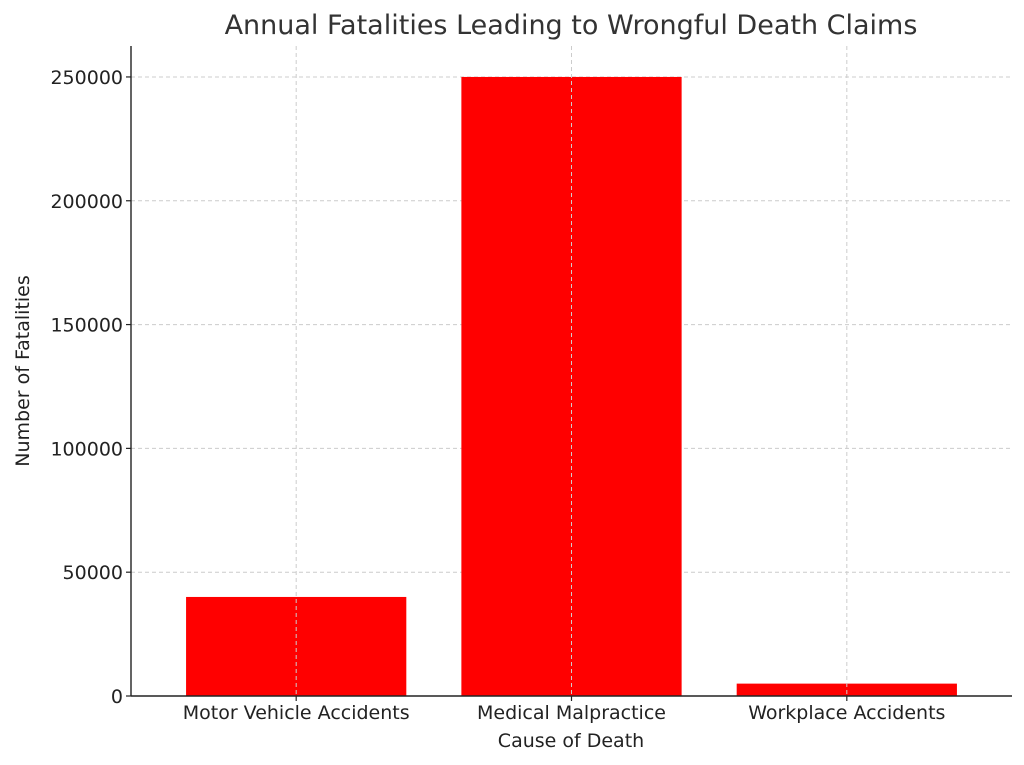 The height and width of the screenshot is (765, 1024). I want to click on y-tick-label: 0, so click(117, 697).